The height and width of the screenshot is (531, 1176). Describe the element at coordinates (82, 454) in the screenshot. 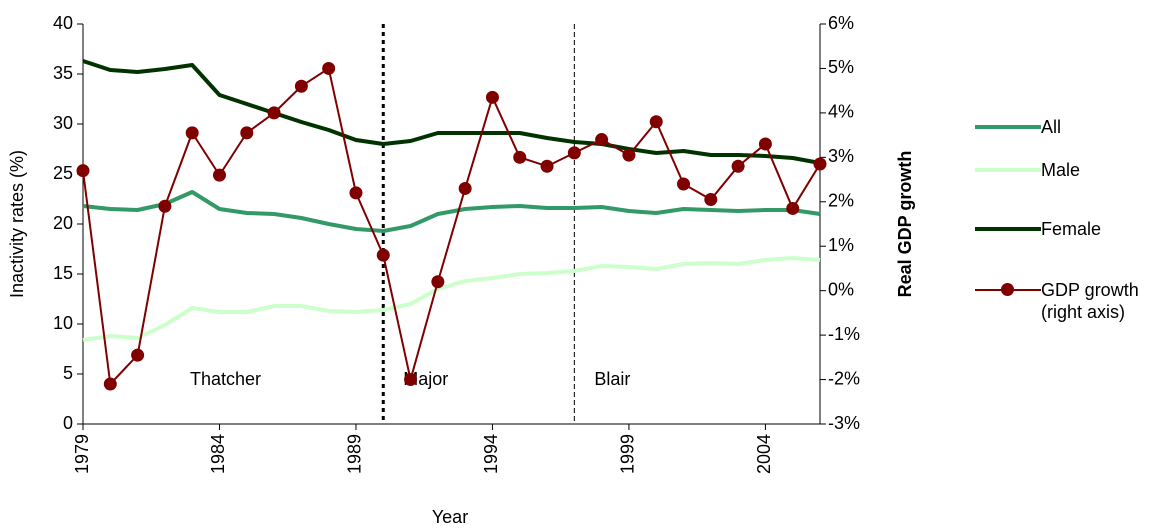

I see `x-tick-label: 1979` at that location.